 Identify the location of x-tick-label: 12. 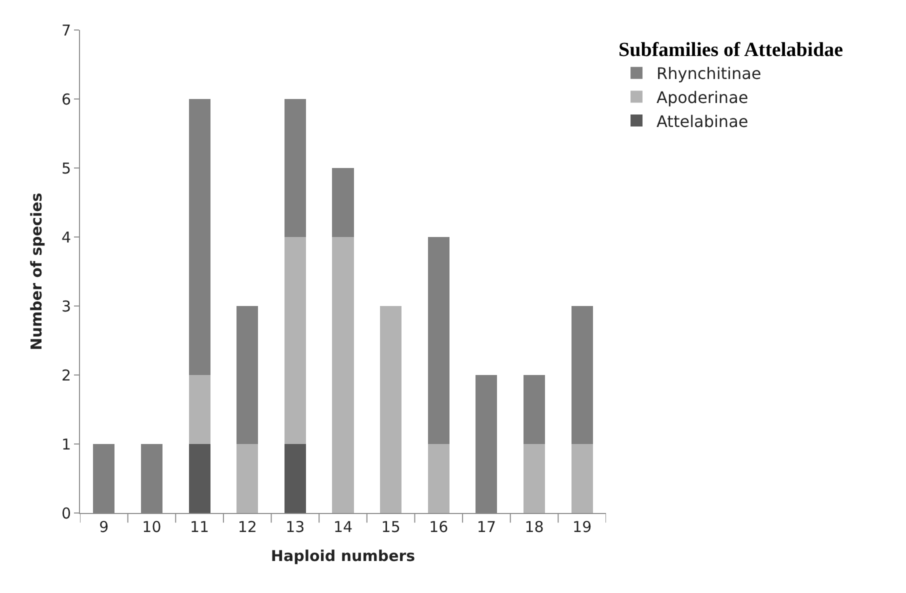
(247, 527).